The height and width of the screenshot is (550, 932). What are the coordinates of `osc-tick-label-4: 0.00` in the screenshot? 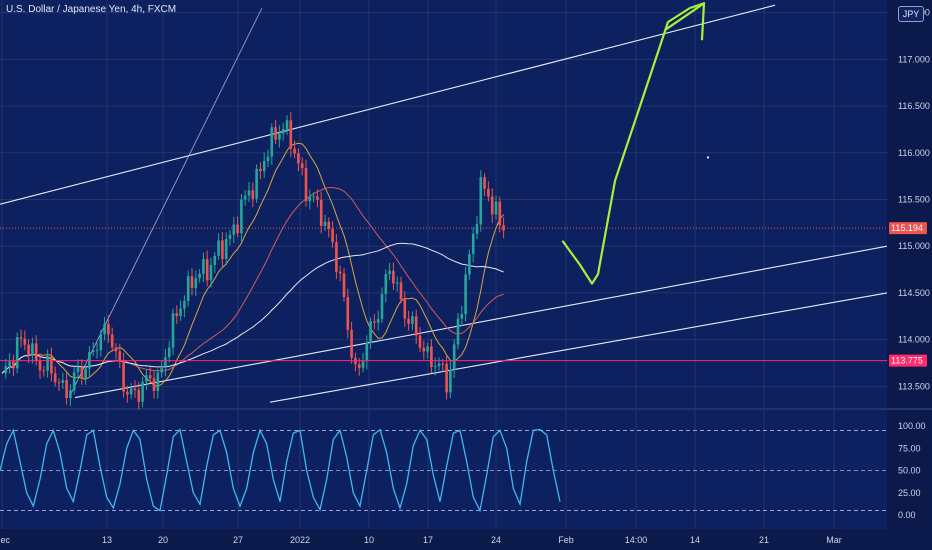 It's located at (907, 515).